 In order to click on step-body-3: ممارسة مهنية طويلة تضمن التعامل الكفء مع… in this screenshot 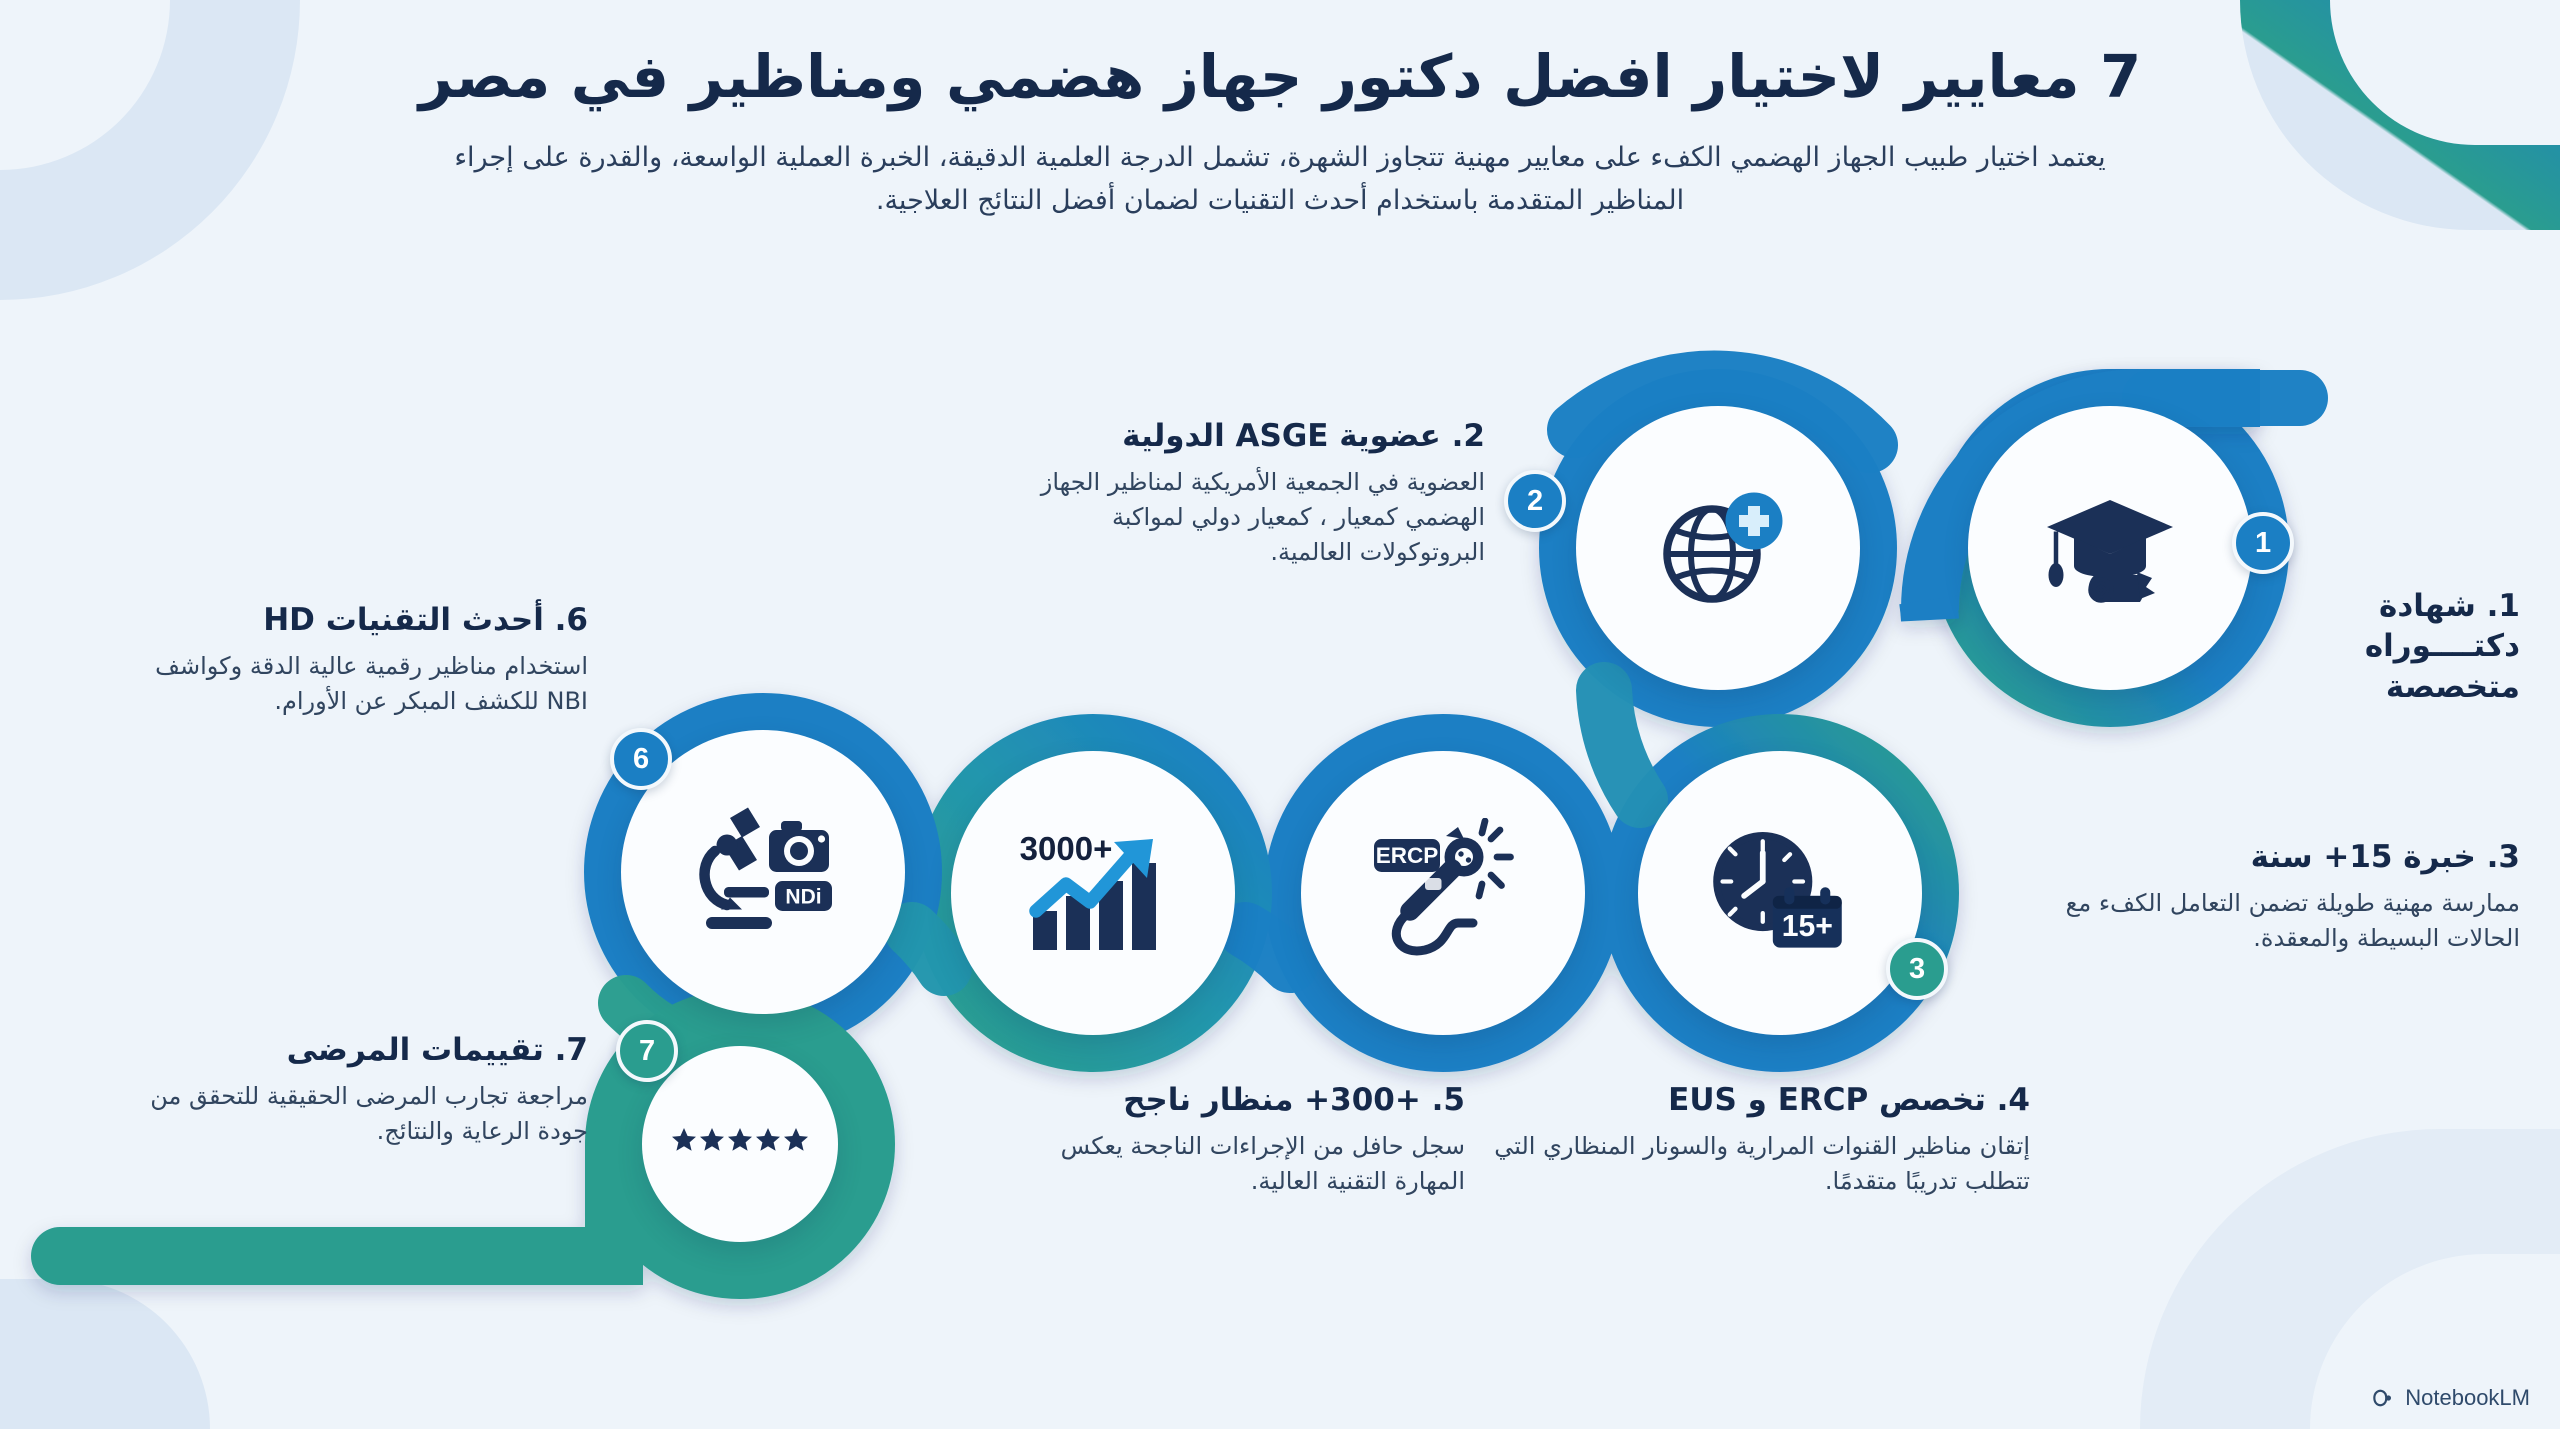, I will do `click(2292, 921)`.